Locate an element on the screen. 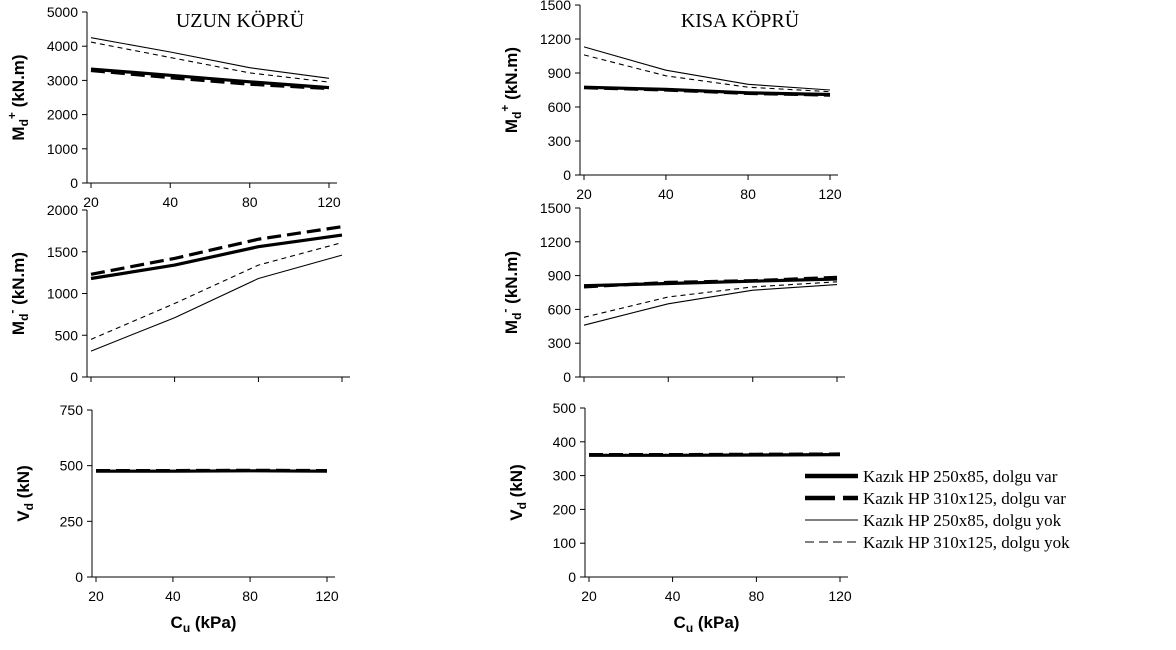 Image resolution: width=1176 pixels, height=650 pixels. legend-entry: Kazık HP 250x85, dolgu yok is located at coordinates (933, 520).